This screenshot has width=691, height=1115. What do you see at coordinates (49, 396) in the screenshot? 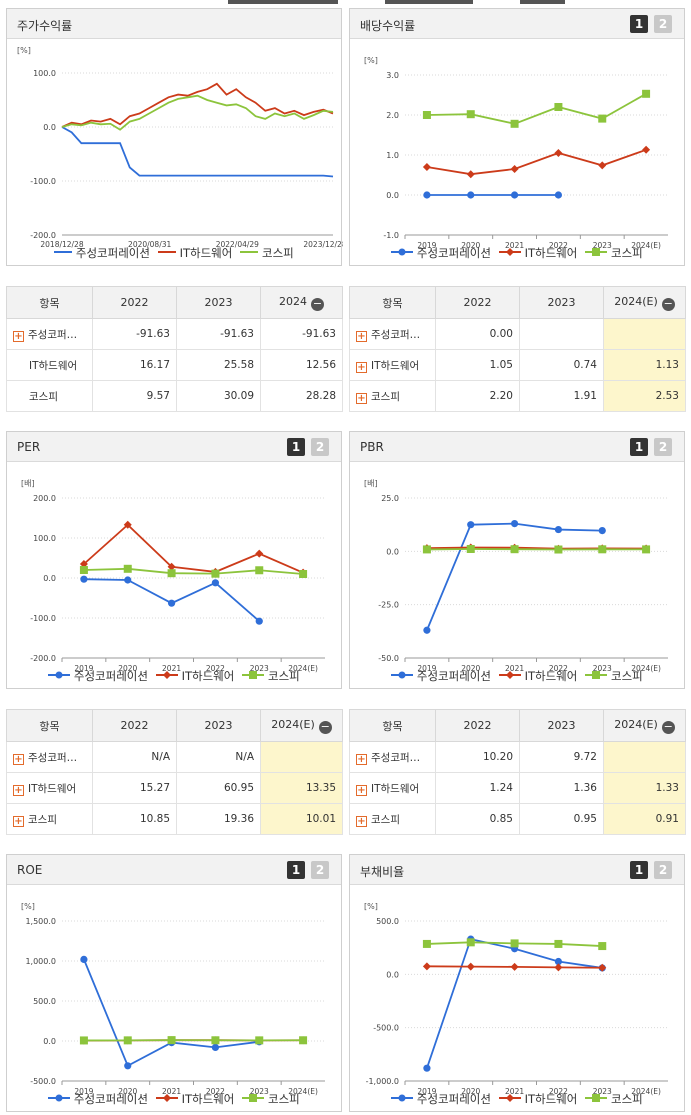
I see `row-name: 코스피` at bounding box center [49, 396].